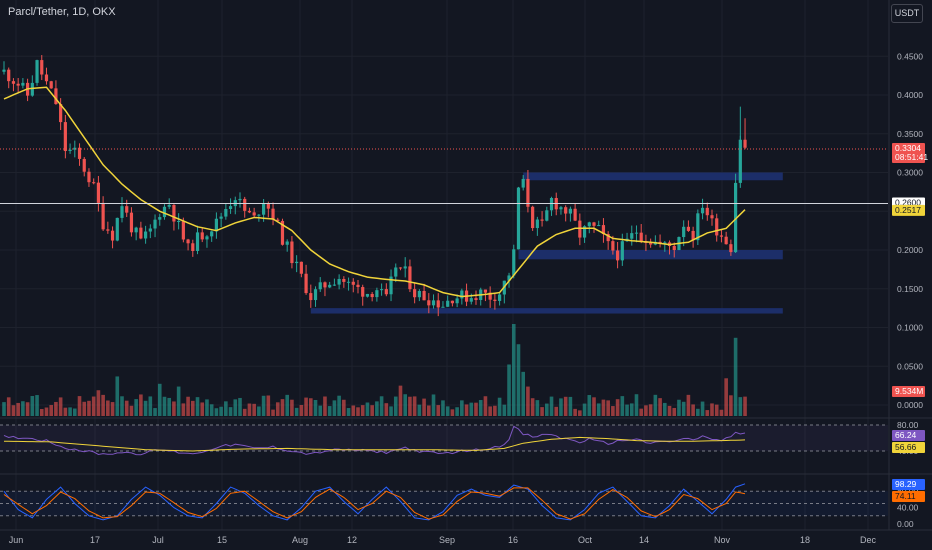 The image size is (932, 550). Describe the element at coordinates (513, 540) in the screenshot. I see `time-tick-label: 16` at that location.